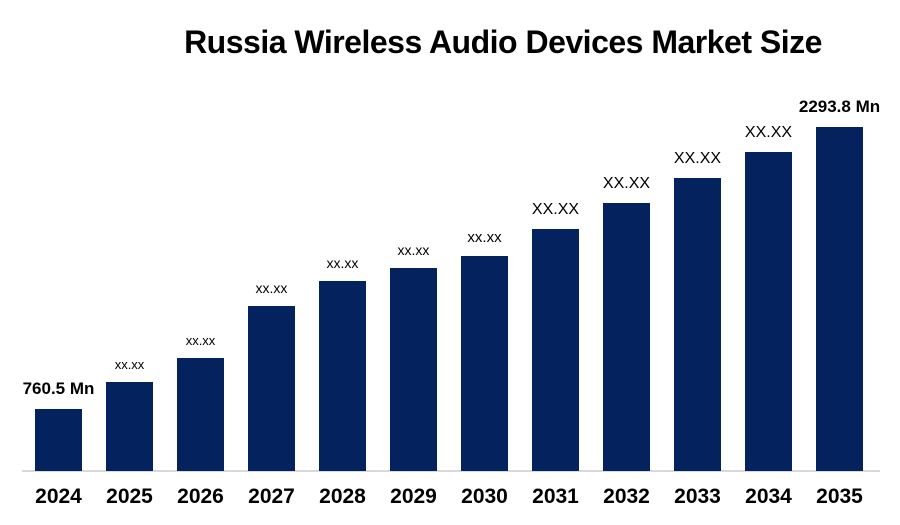  I want to click on bar-value-label-2029: xx.xx, so click(413, 250).